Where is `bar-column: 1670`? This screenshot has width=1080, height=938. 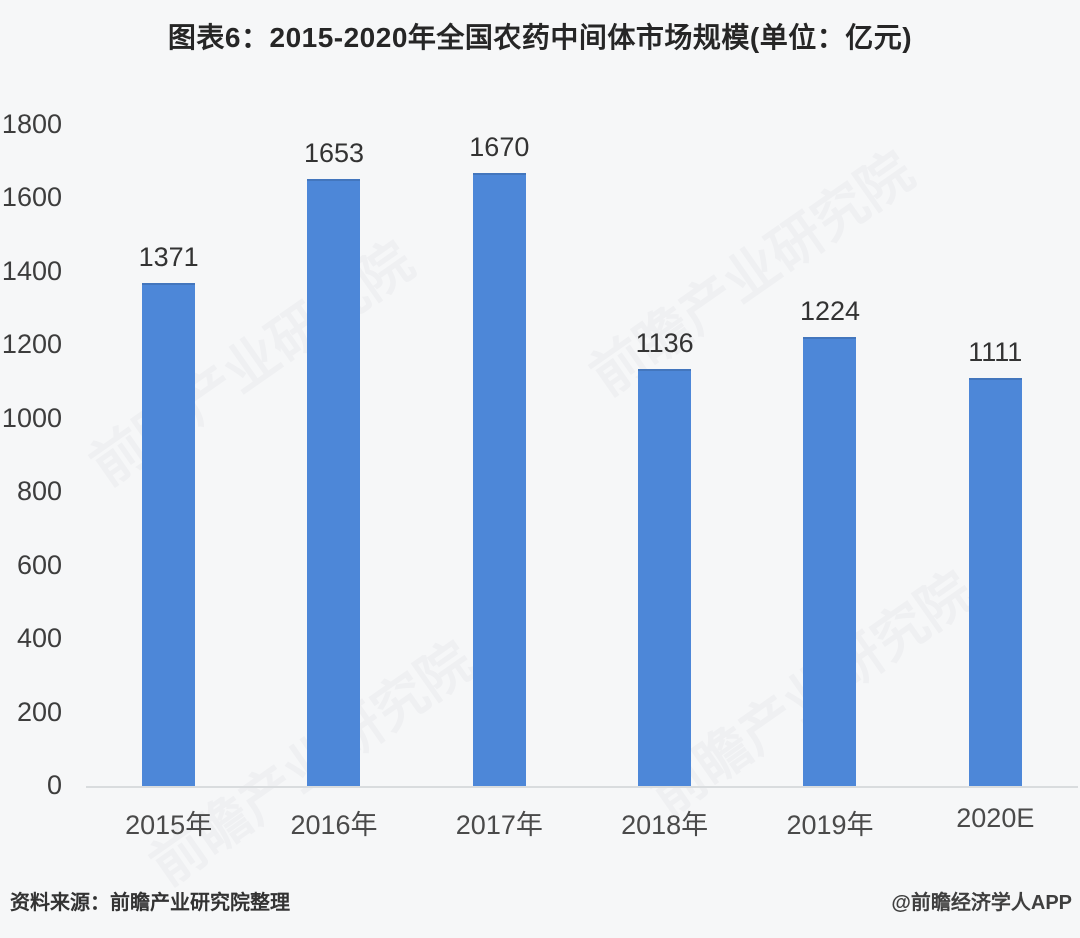 bar-column: 1670 is located at coordinates (499, 455).